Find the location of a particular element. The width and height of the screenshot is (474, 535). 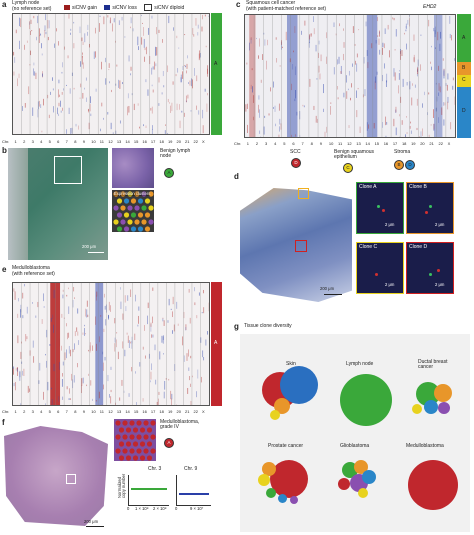

clone-c-image: Clone C 2 μm is located at coordinates (380, 268).